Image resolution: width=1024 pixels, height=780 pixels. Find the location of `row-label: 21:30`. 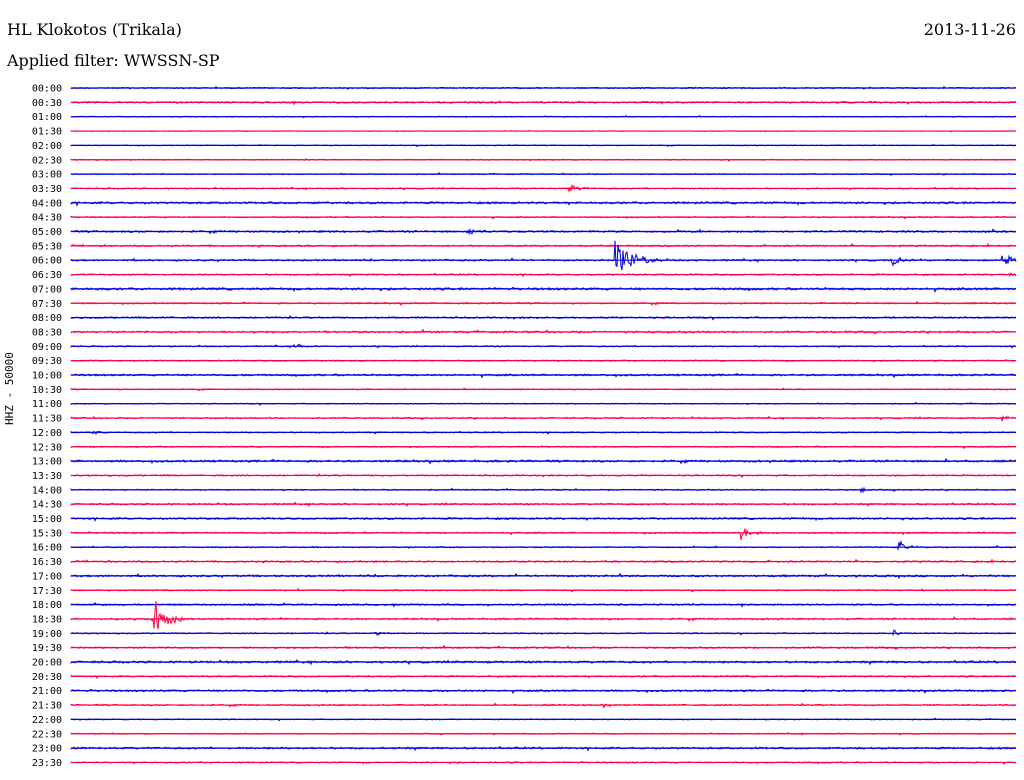

row-label: 21:30 is located at coordinates (47, 706).